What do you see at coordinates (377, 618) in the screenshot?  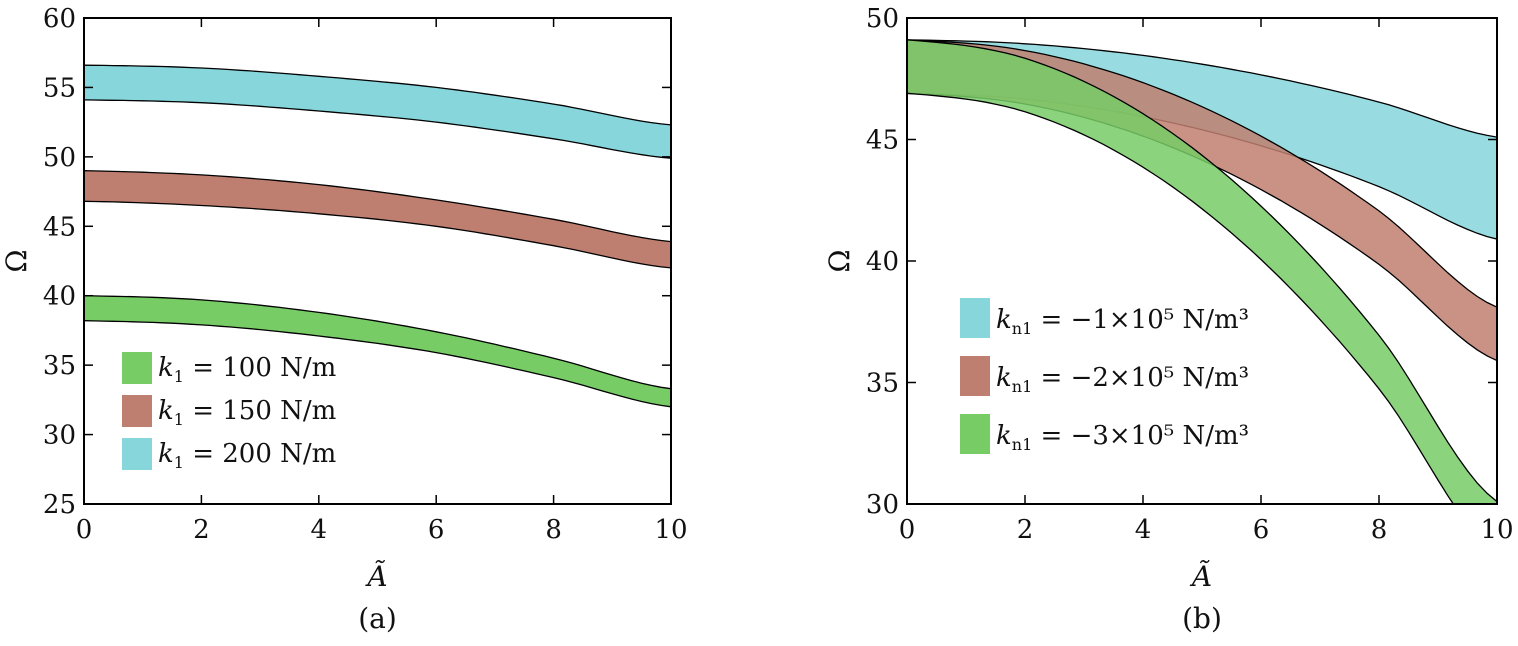 I see `panel-caption: (a)` at bounding box center [377, 618].